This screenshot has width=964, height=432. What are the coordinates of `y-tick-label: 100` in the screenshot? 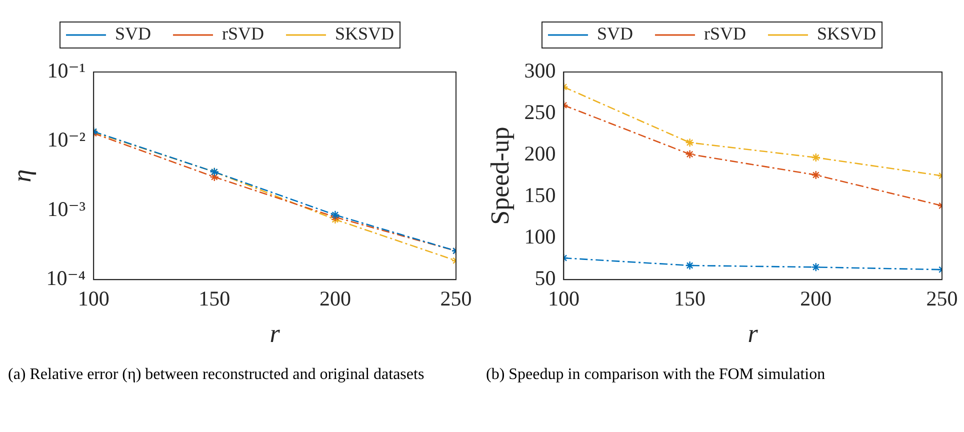 It's located at (540, 236).